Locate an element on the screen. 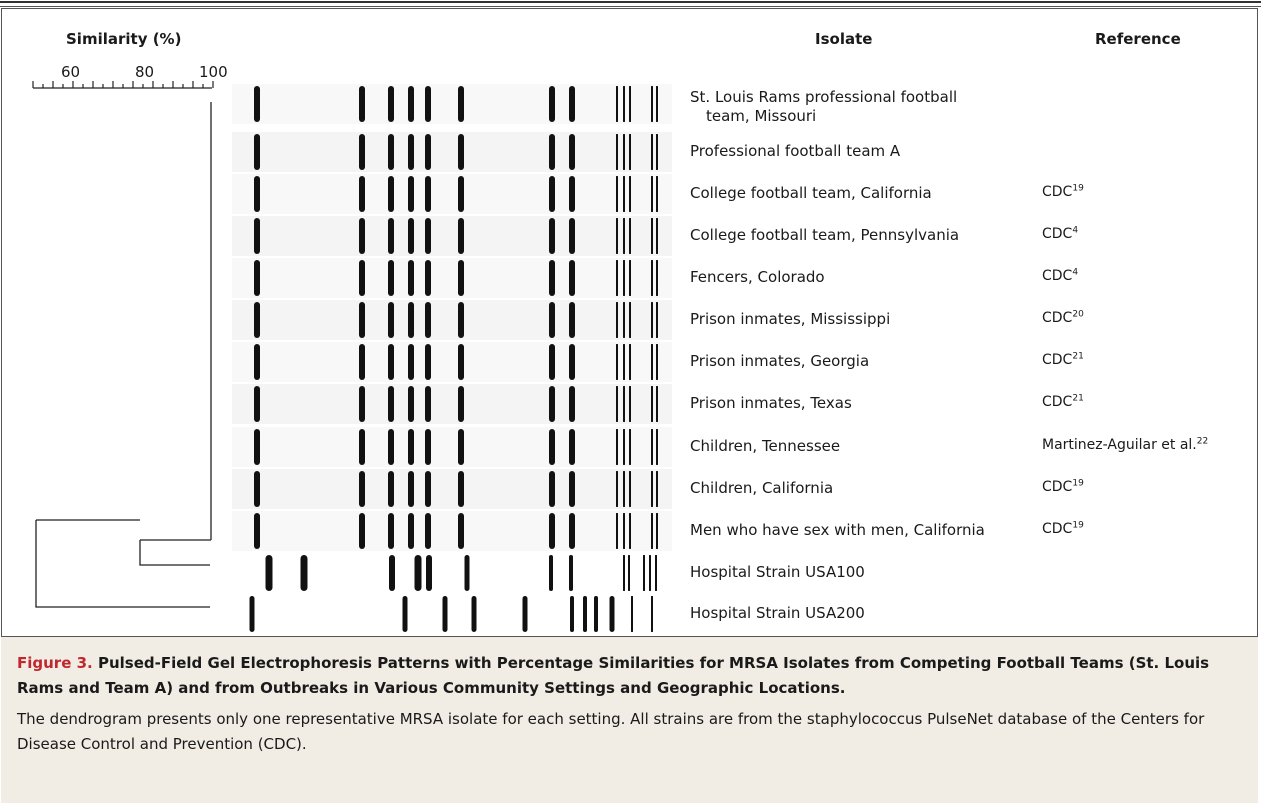  isolate-label-line1: Prison inmates, Mississippi is located at coordinates (790, 319).